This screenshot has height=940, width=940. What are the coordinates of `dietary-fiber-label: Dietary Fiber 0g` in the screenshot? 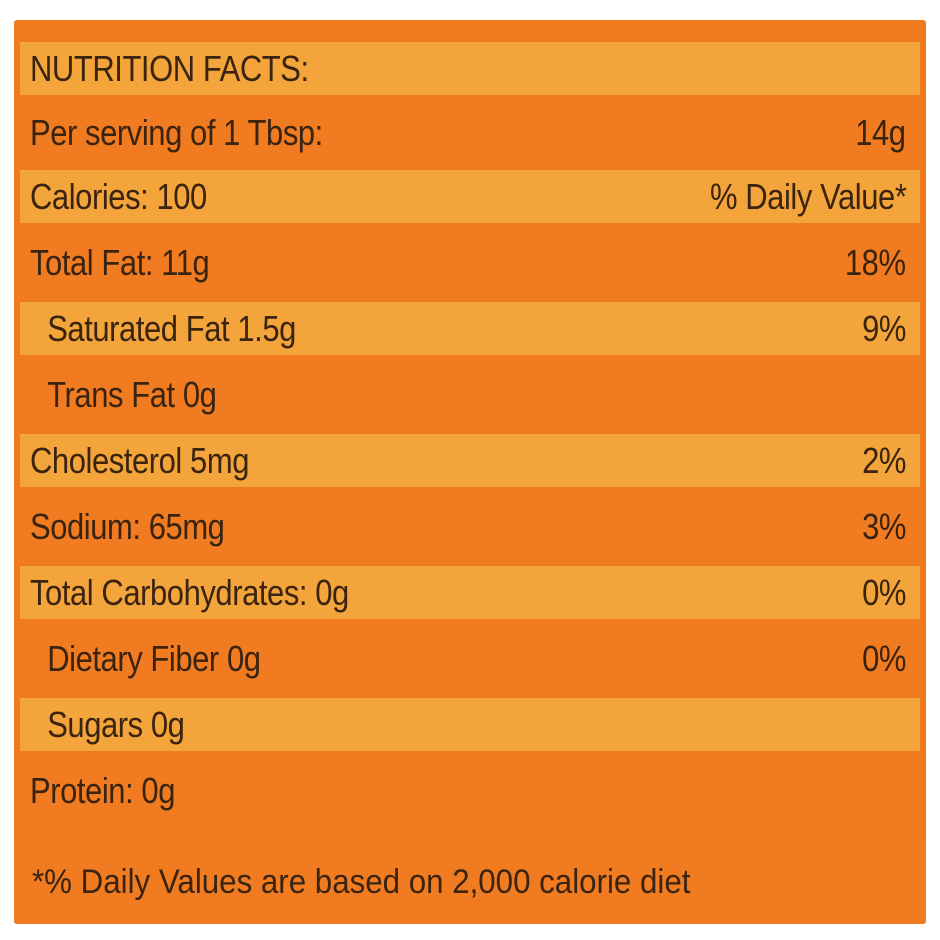 It's located at (154, 658).